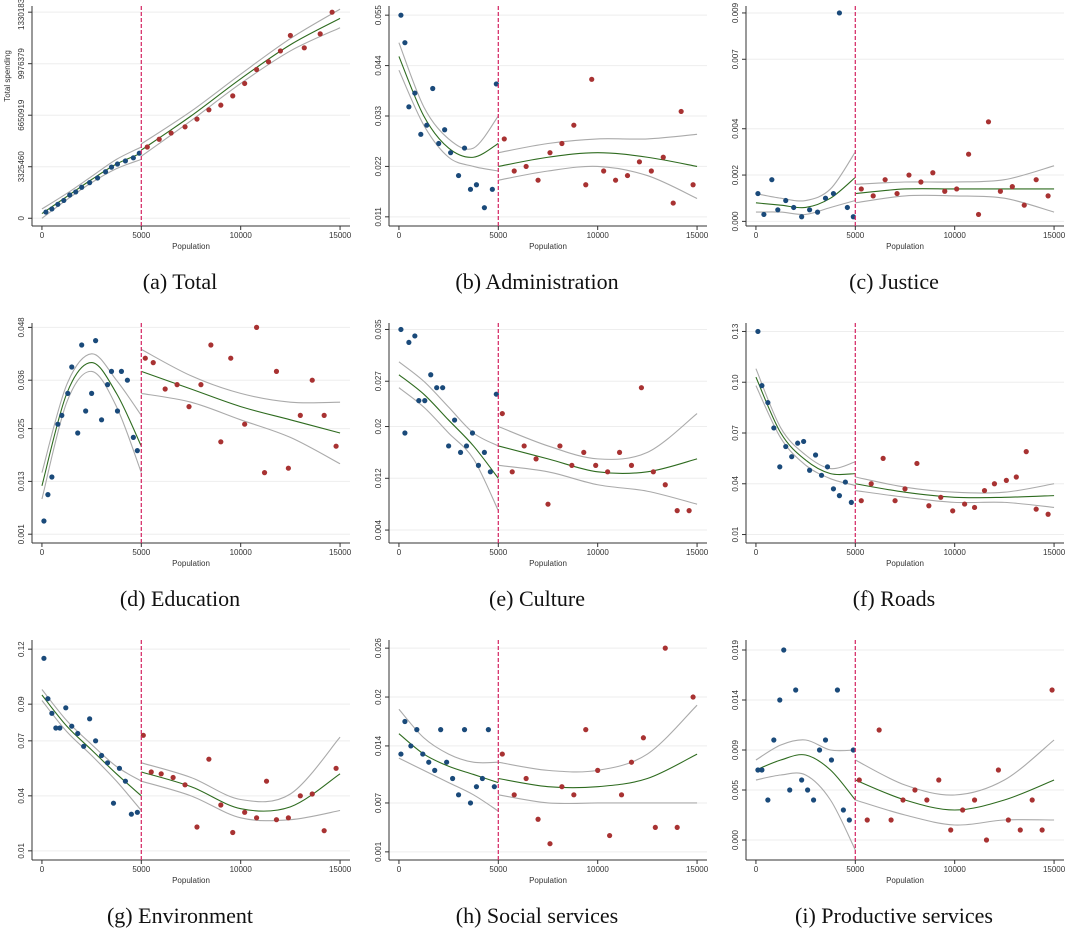 This screenshot has width=1072, height=951. Describe the element at coordinates (21, 428) in the screenshot. I see `y-tick-label: 0.025` at that location.